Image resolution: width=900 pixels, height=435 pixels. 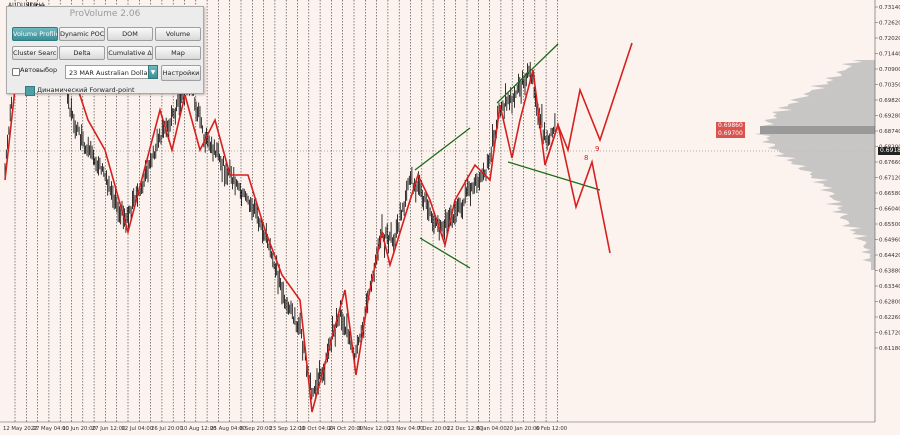 What do you see at coordinates (889, 151) in the screenshot?
I see `current-price-tag: 0.69187` at bounding box center [889, 151].